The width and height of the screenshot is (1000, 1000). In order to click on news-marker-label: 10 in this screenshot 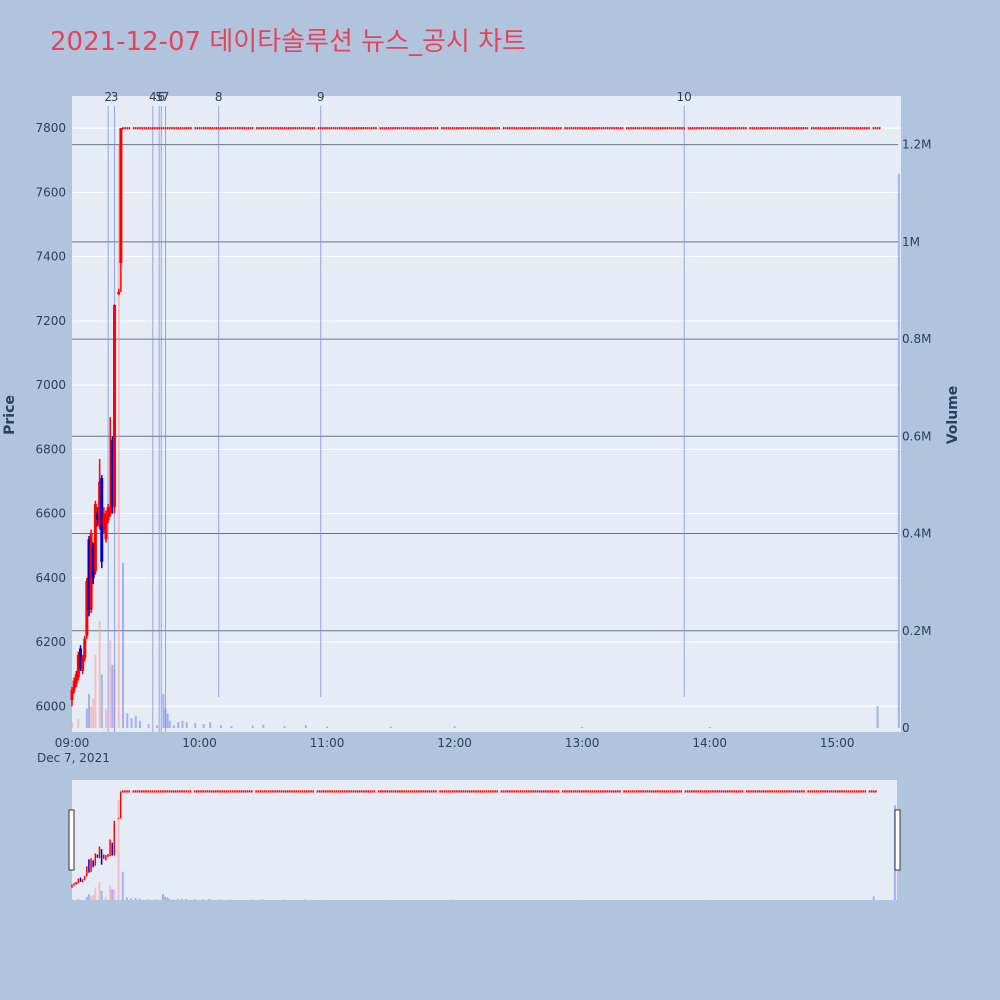, I will do `click(684, 97)`.